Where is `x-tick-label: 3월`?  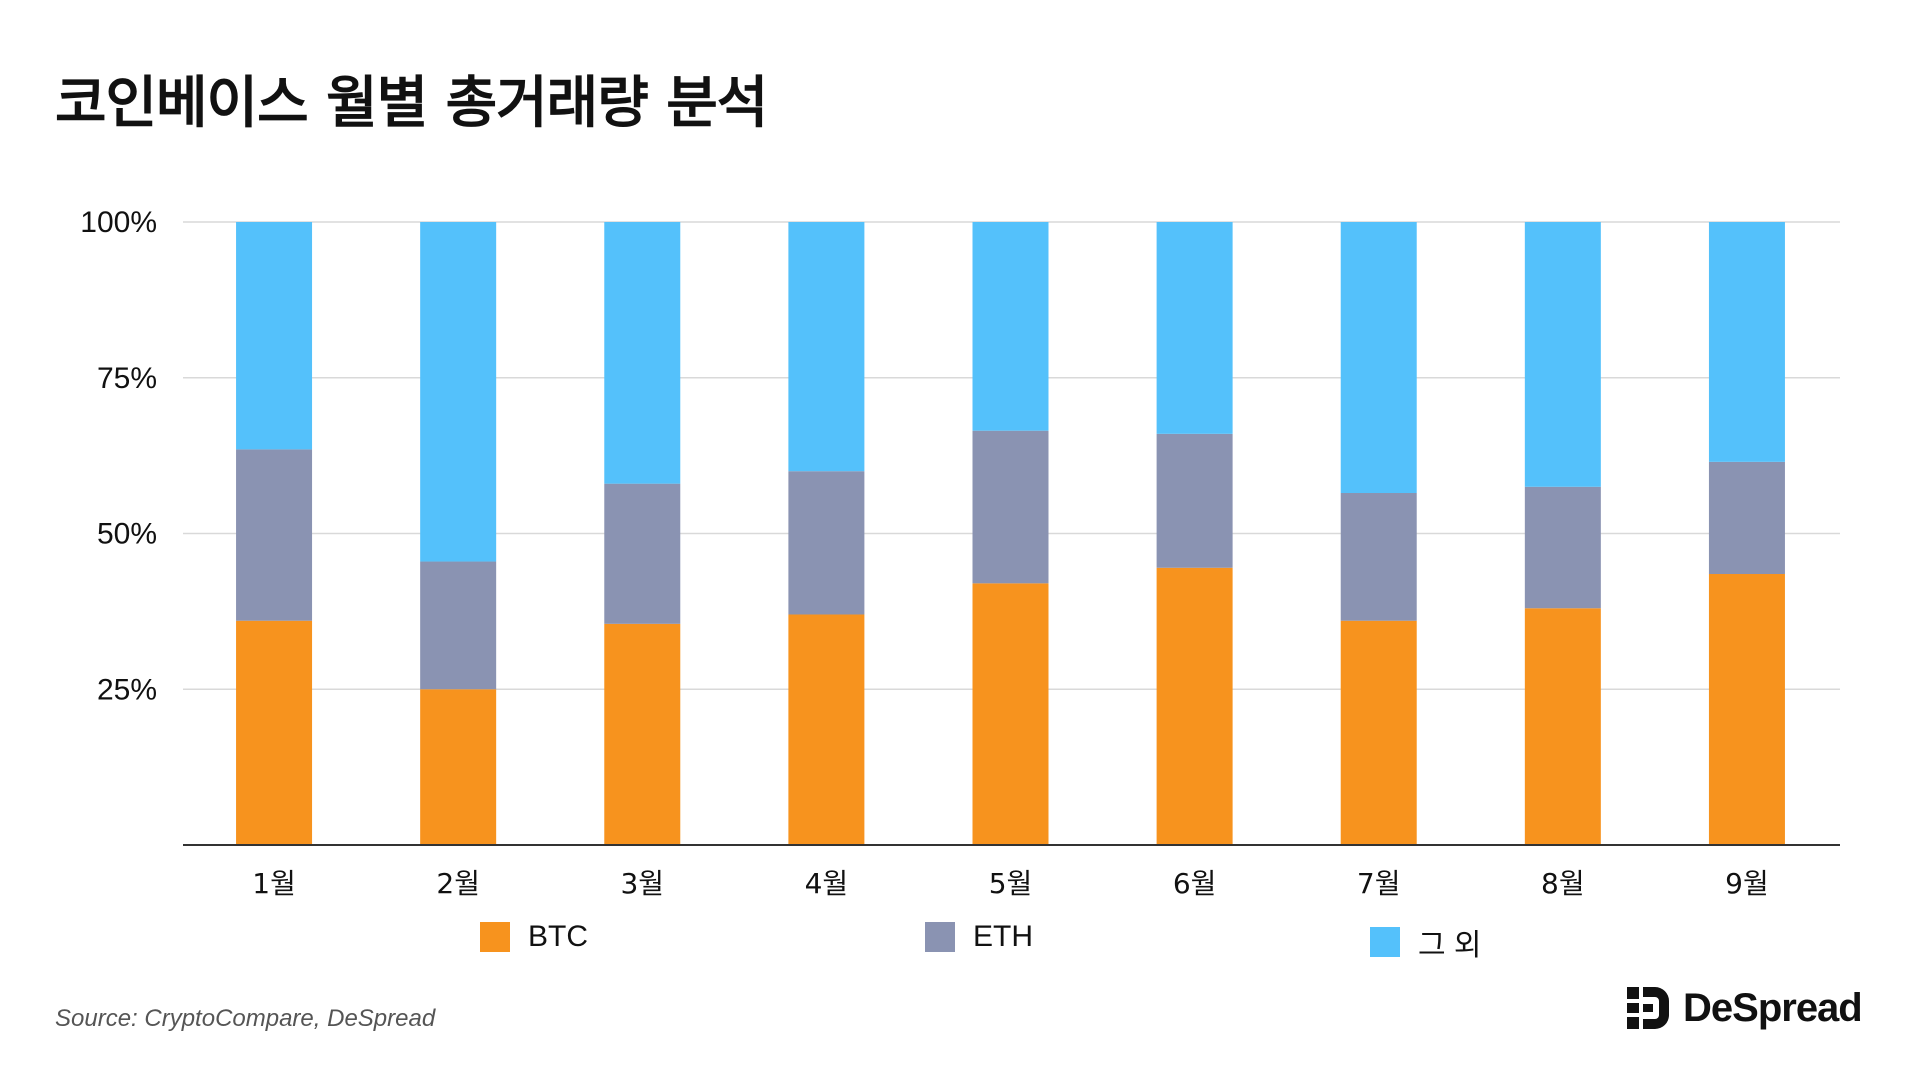
x-tick-label: 3월 is located at coordinates (642, 883).